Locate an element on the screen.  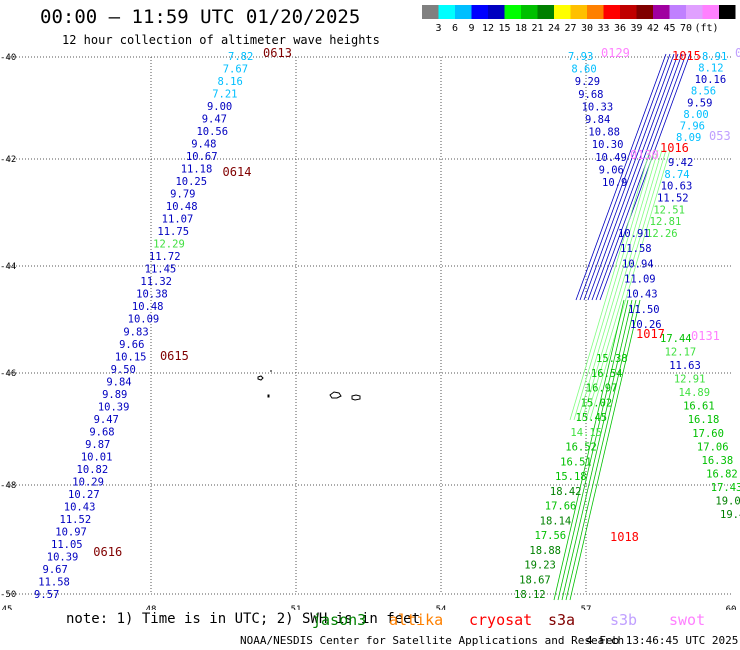
color-scale-label: 21 is located at coordinates (537, 28).